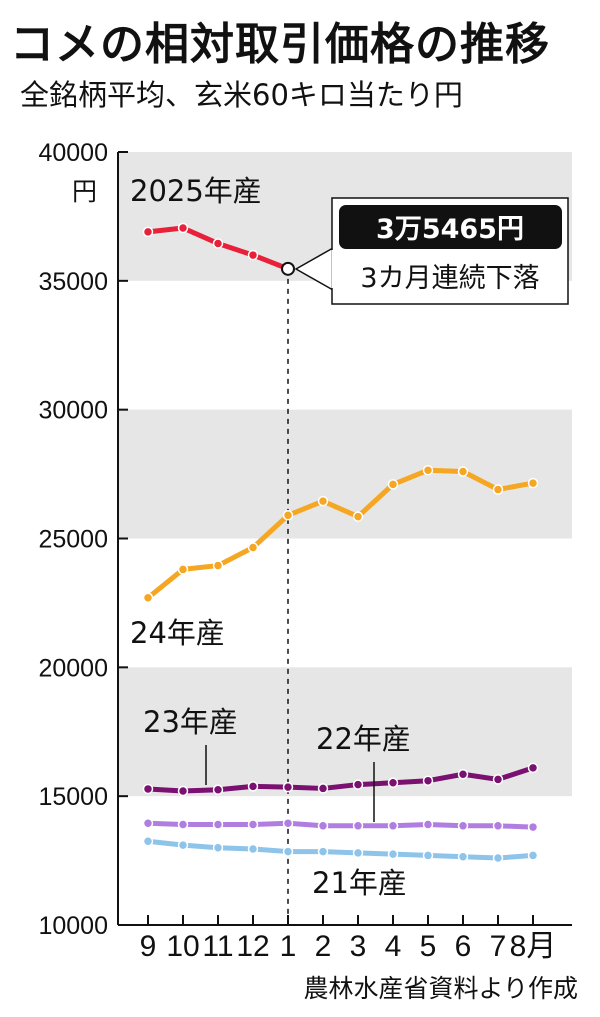 This screenshot has width=600, height=1017. What do you see at coordinates (73, 668) in the screenshot?
I see `y-tick-label: 20000` at bounding box center [73, 668].